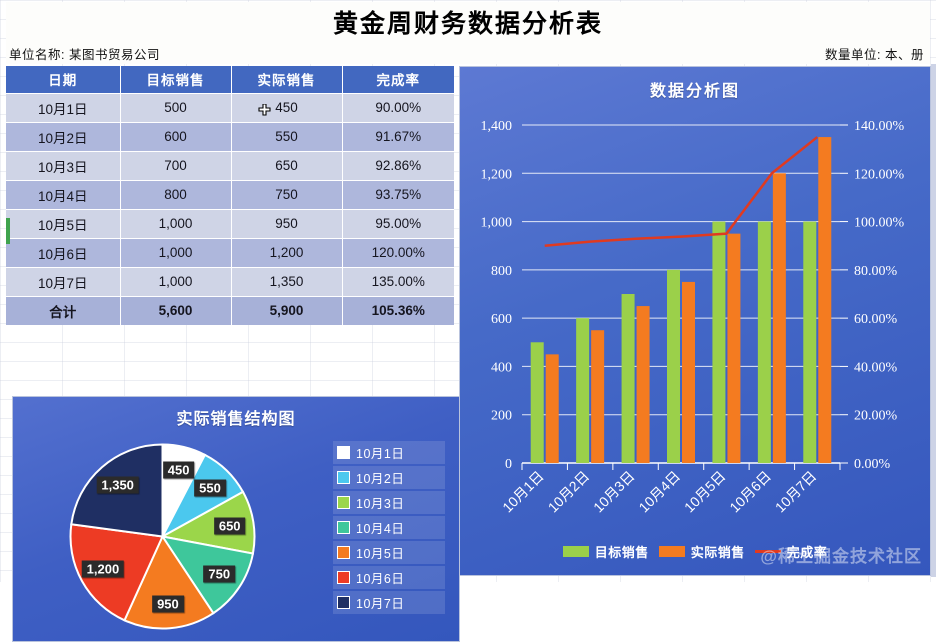 This screenshot has height=642, width=936. What do you see at coordinates (389, 602) in the screenshot?
I see `pie-legend-item: 10月7日` at bounding box center [389, 602].